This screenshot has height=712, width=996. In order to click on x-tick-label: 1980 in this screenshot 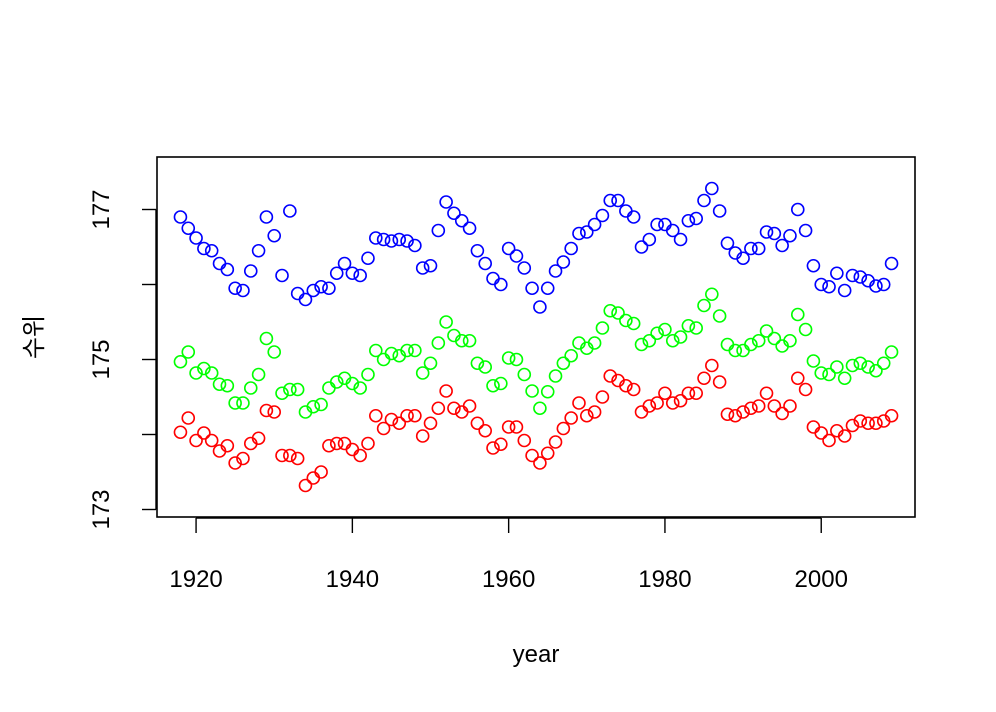, I will do `click(664, 579)`.